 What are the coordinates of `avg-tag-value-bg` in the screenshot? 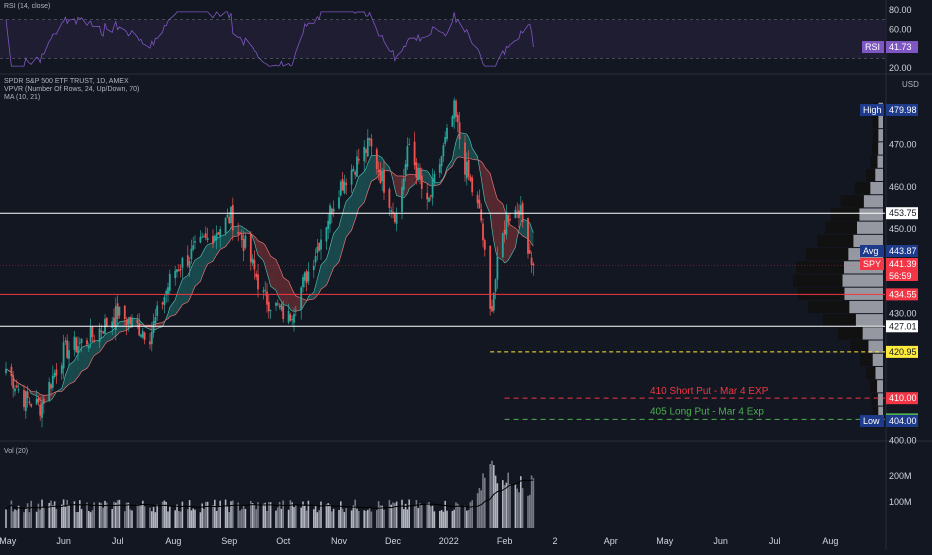 It's located at (902, 251).